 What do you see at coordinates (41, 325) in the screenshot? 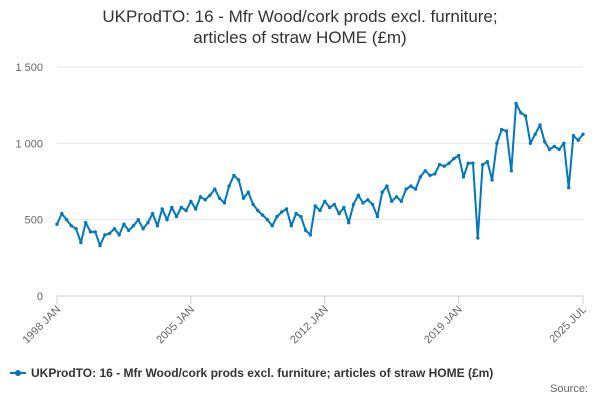
I see `x-tick-label: 1998 JAN` at bounding box center [41, 325].